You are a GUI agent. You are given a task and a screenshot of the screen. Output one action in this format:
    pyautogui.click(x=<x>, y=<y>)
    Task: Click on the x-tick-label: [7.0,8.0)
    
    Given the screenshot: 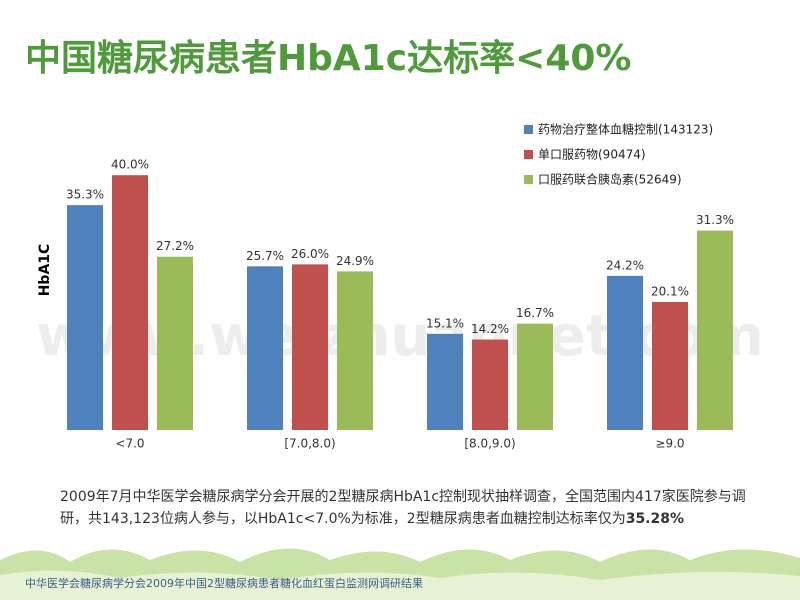 What is the action you would take?
    pyautogui.click(x=309, y=444)
    